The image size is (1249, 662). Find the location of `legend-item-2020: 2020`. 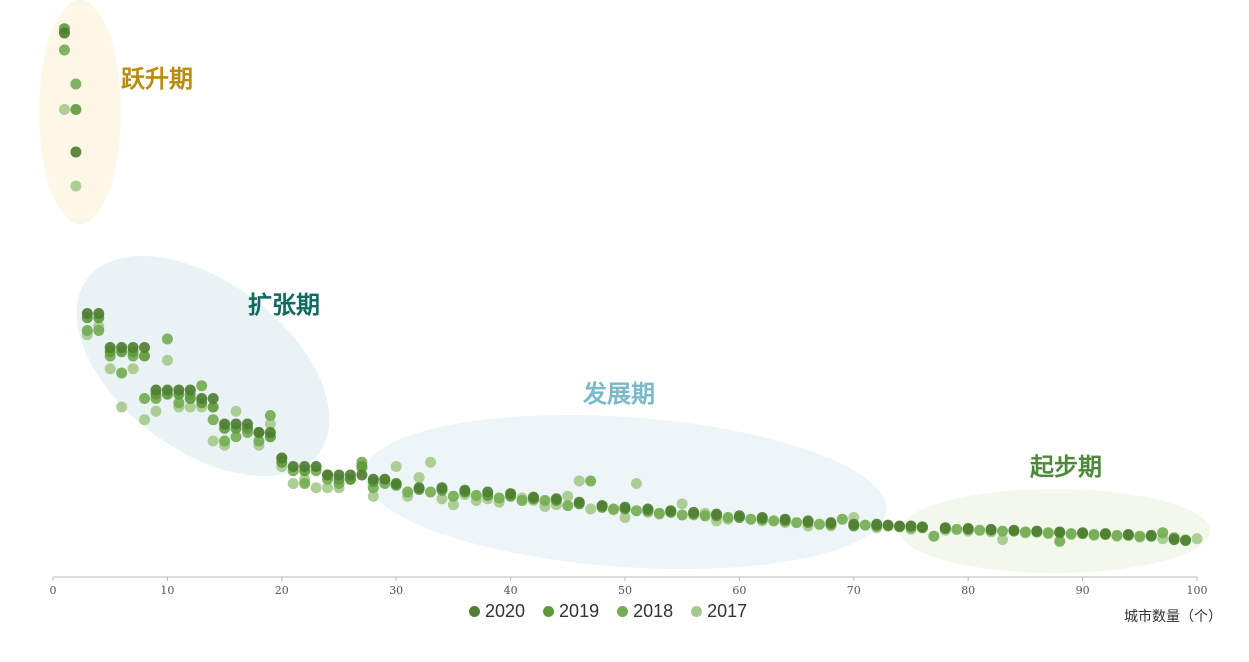

legend-item-2020: 2020 is located at coordinates (497, 611).